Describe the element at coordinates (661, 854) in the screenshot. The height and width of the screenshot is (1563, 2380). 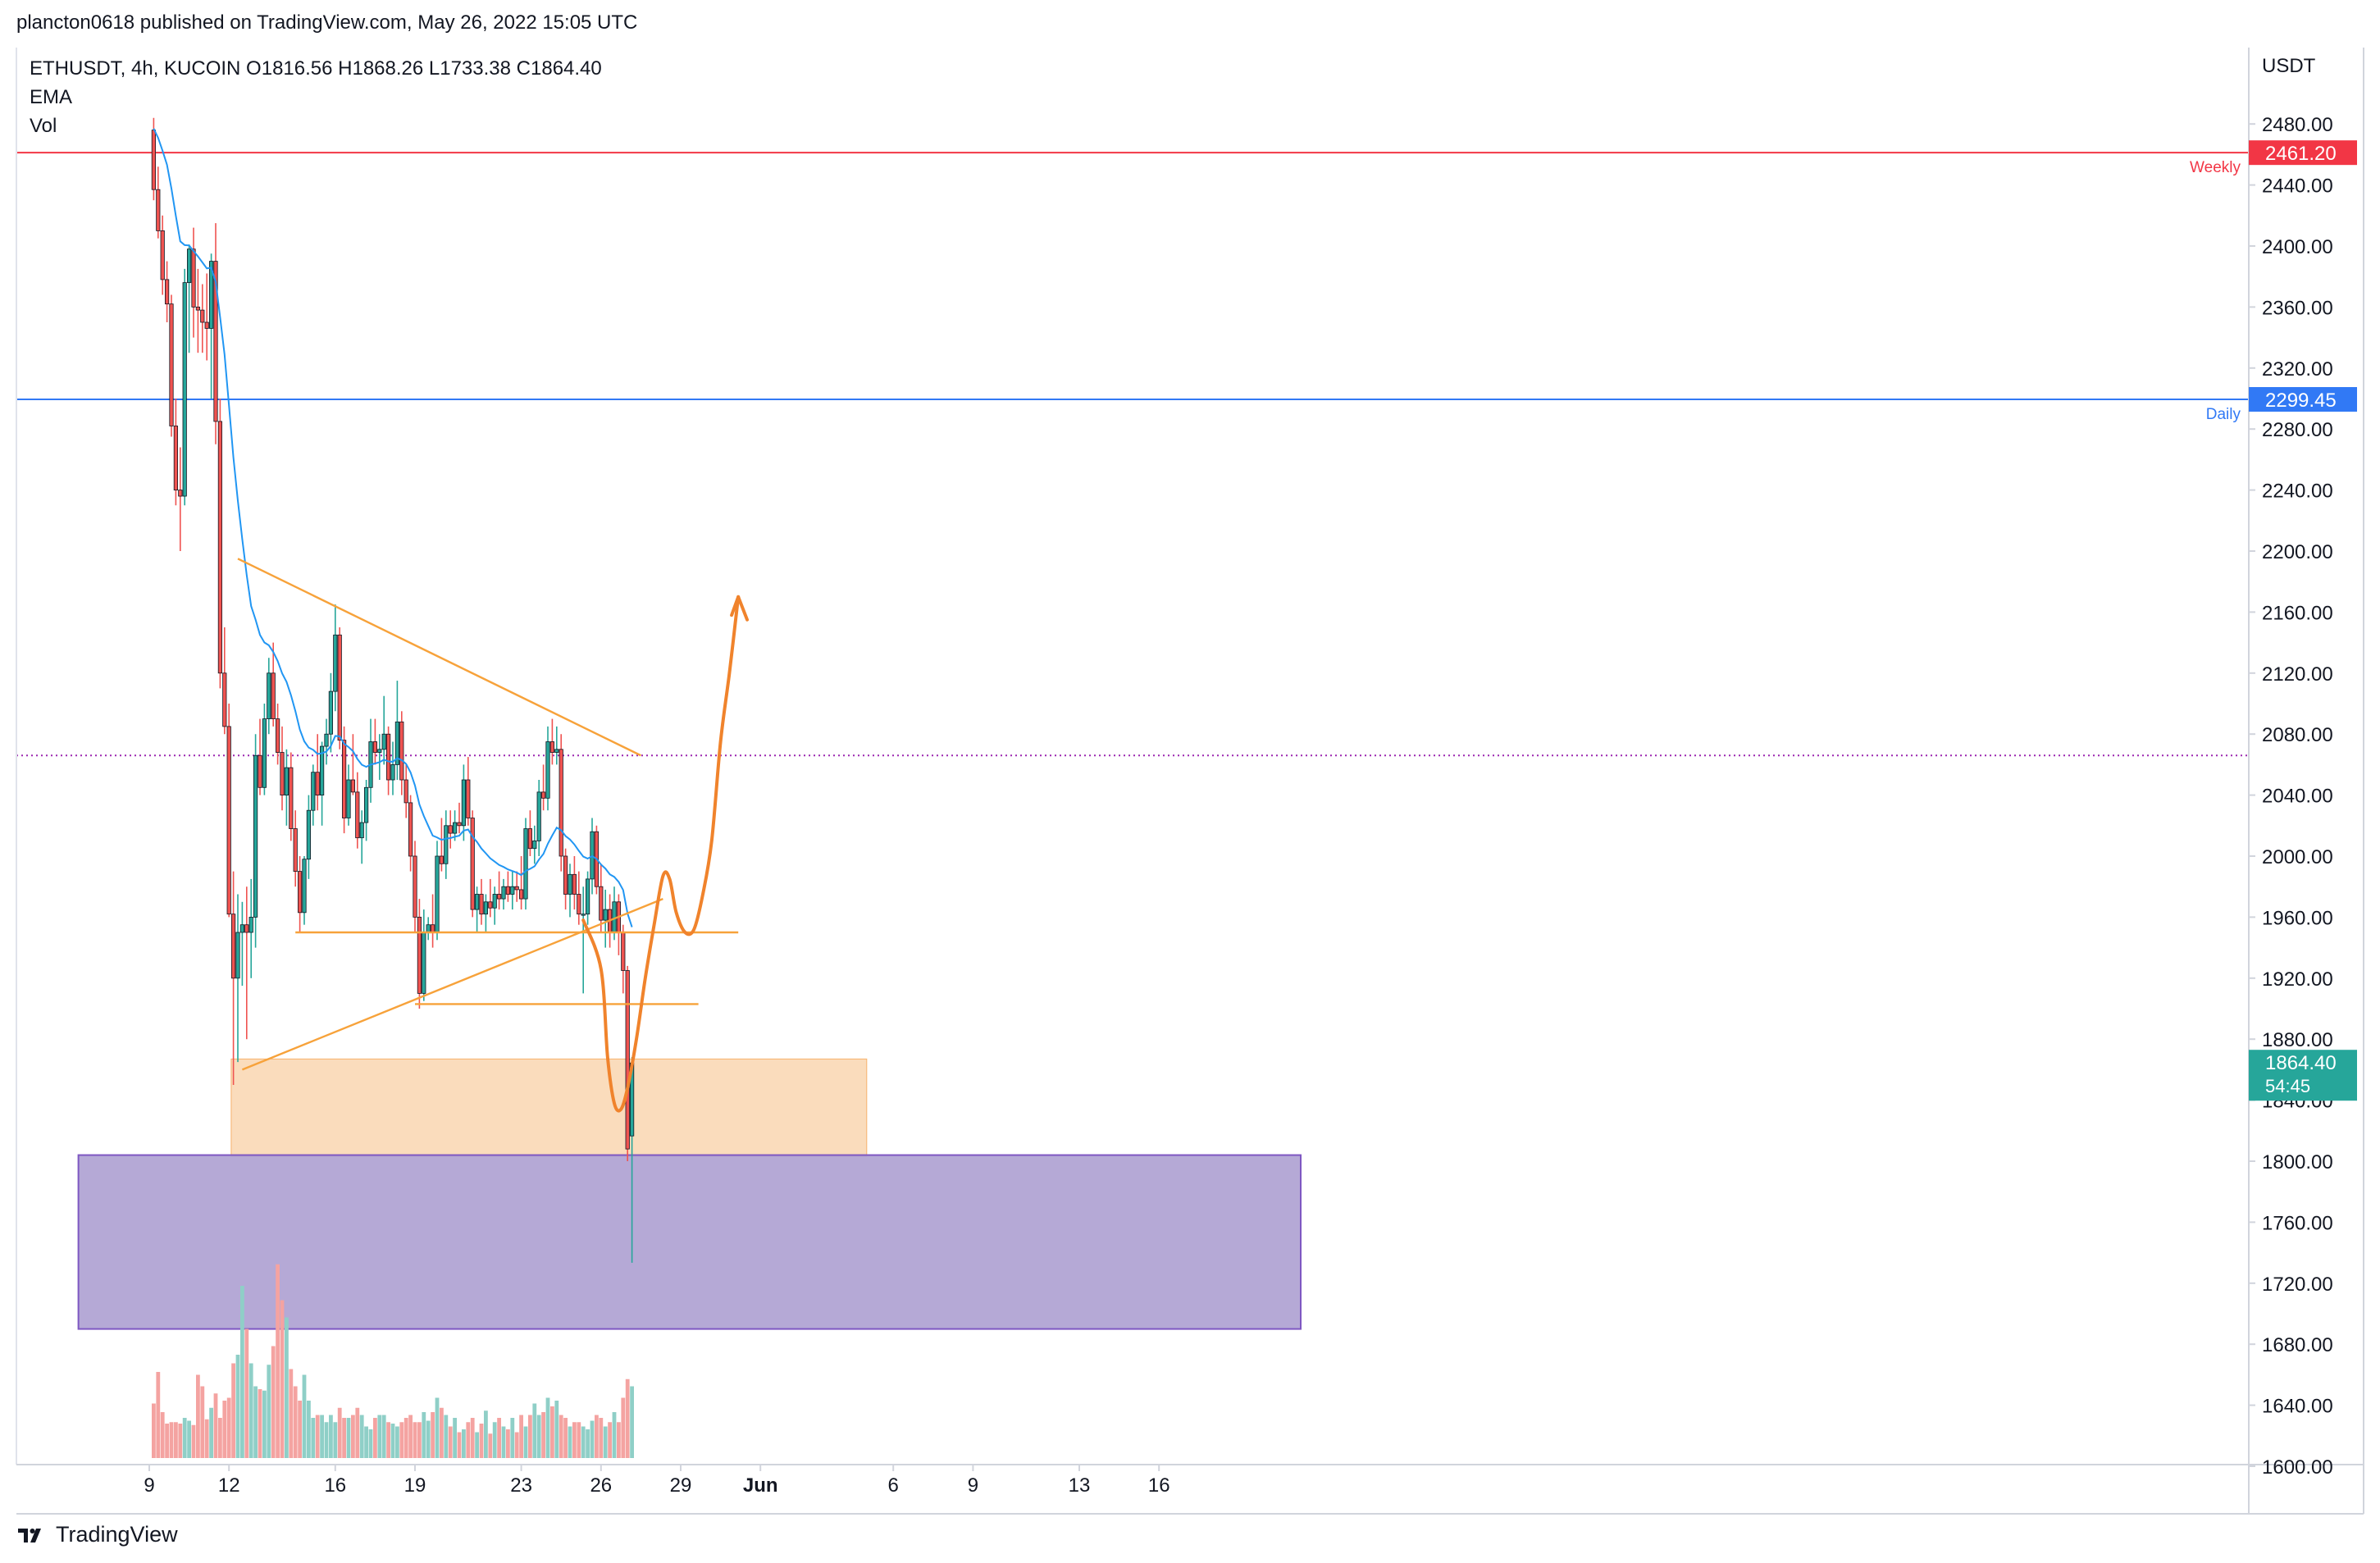
I see `projection-path` at that location.